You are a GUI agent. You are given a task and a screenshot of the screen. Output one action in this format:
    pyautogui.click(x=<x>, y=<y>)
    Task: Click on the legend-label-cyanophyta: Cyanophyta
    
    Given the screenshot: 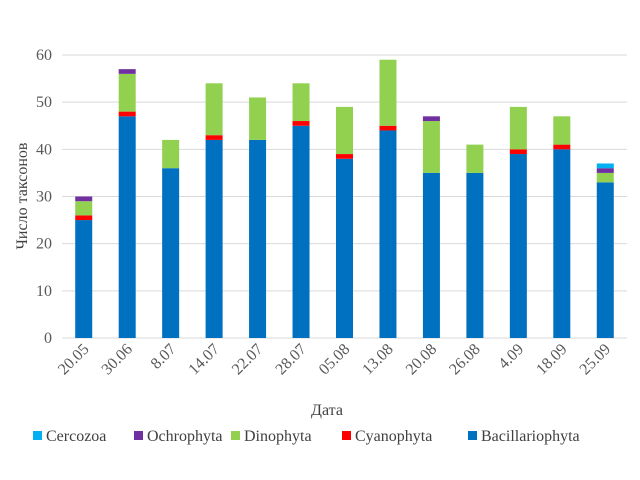 What is the action you would take?
    pyautogui.click(x=393, y=436)
    